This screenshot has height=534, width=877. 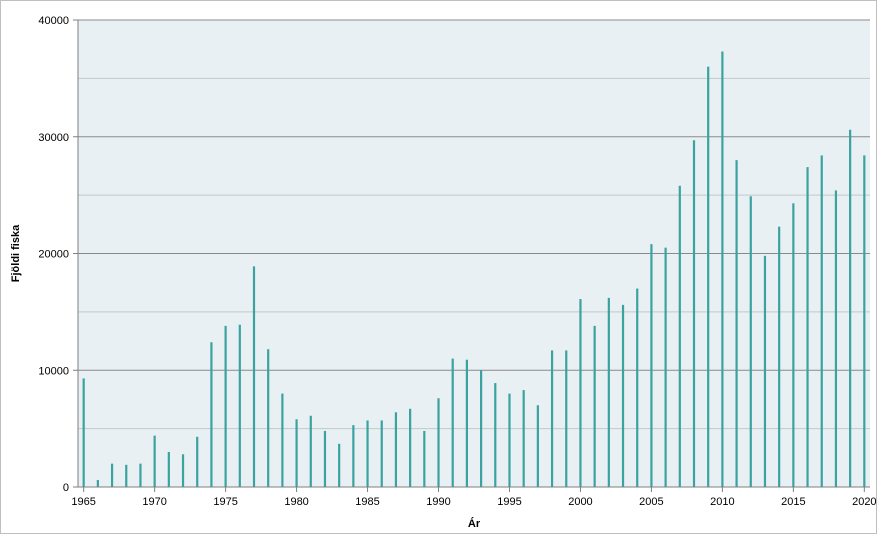 What do you see at coordinates (467, 423) in the screenshot?
I see `bar-1992` at bounding box center [467, 423].